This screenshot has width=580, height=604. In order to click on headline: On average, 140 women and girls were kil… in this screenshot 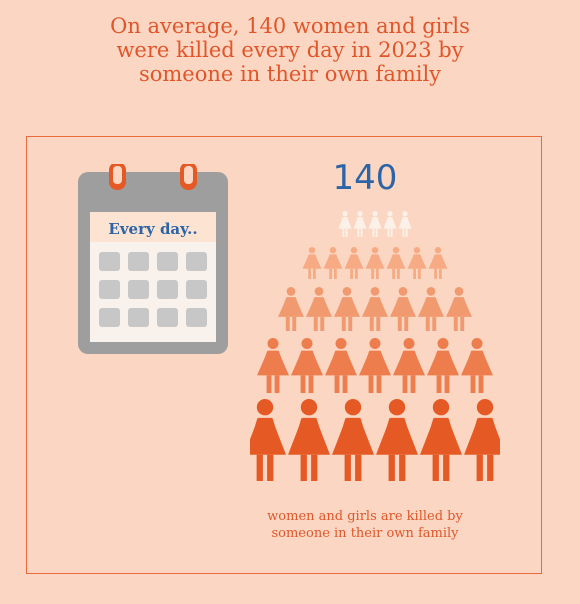, I will do `click(290, 50)`.